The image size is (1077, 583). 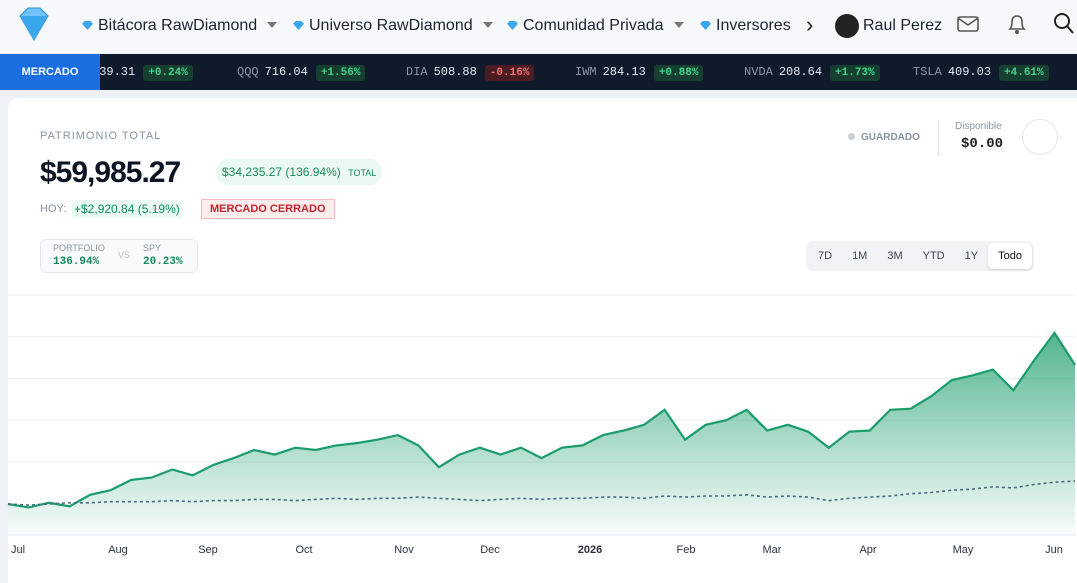 What do you see at coordinates (586, 72) in the screenshot?
I see `ticker-symbol: IWM` at bounding box center [586, 72].